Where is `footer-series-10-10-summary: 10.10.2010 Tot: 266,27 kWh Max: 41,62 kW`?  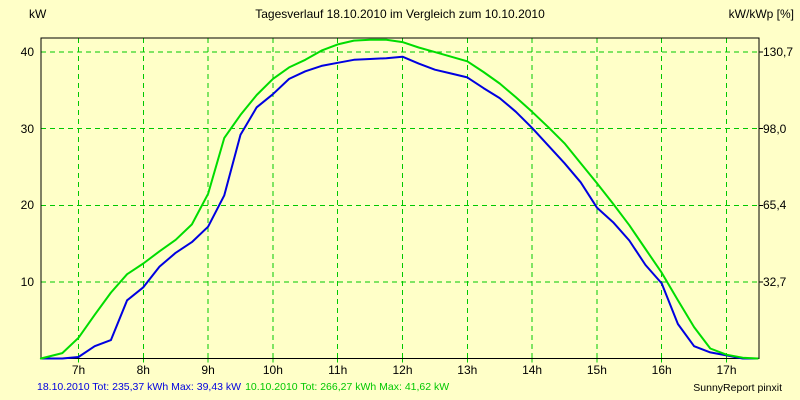 footer-series-10-10-summary: 10.10.2010 Tot: 266,27 kWh Max: 41,62 kW is located at coordinates (347, 387).